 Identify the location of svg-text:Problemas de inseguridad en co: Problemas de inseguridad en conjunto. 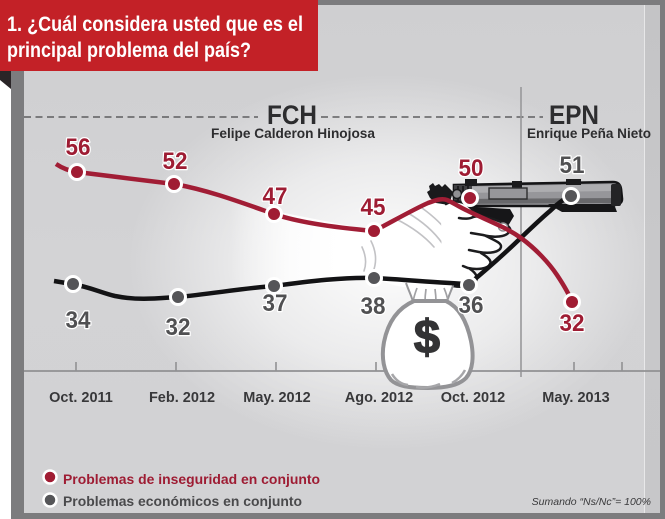
(191, 479).